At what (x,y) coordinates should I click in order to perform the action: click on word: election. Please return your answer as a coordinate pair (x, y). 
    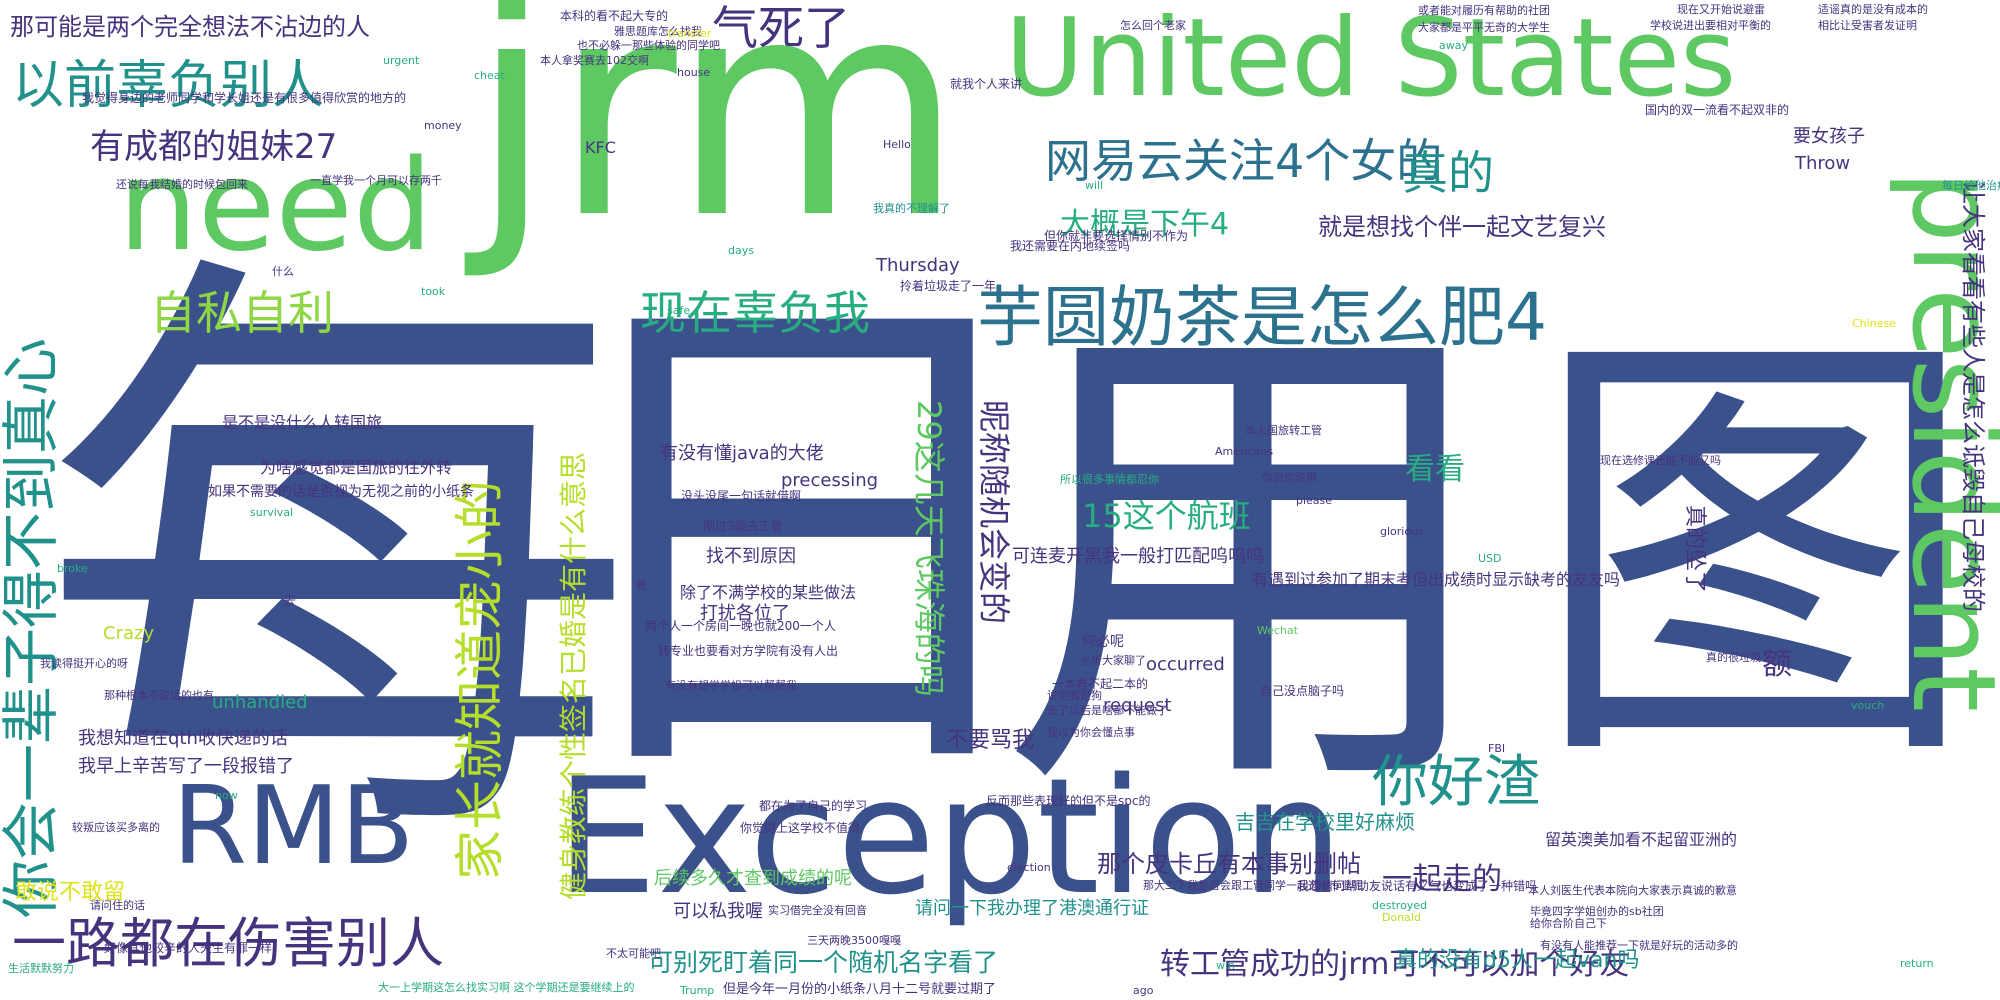
    Looking at the image, I should click on (1029, 867).